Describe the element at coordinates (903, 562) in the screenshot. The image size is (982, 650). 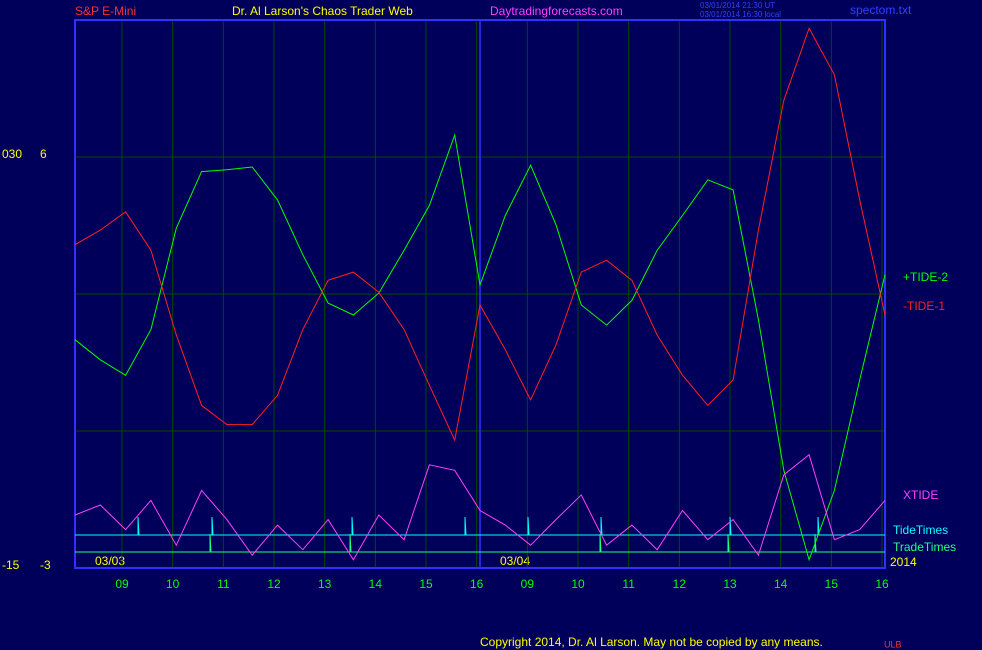
I see `year-label: 2014` at that location.